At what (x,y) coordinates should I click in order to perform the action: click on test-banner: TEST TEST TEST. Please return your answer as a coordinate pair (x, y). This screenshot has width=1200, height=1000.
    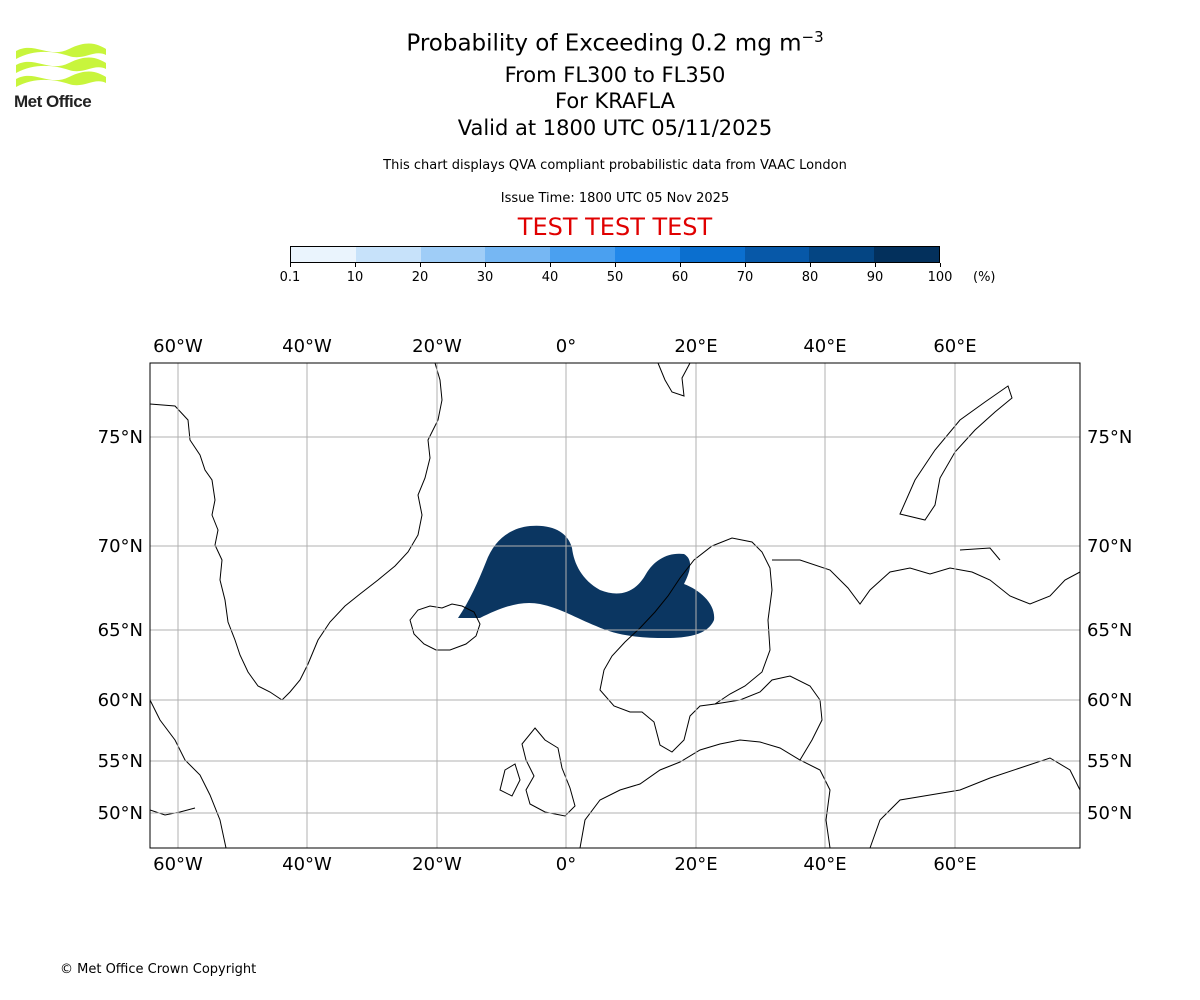
    Looking at the image, I should click on (615, 227).